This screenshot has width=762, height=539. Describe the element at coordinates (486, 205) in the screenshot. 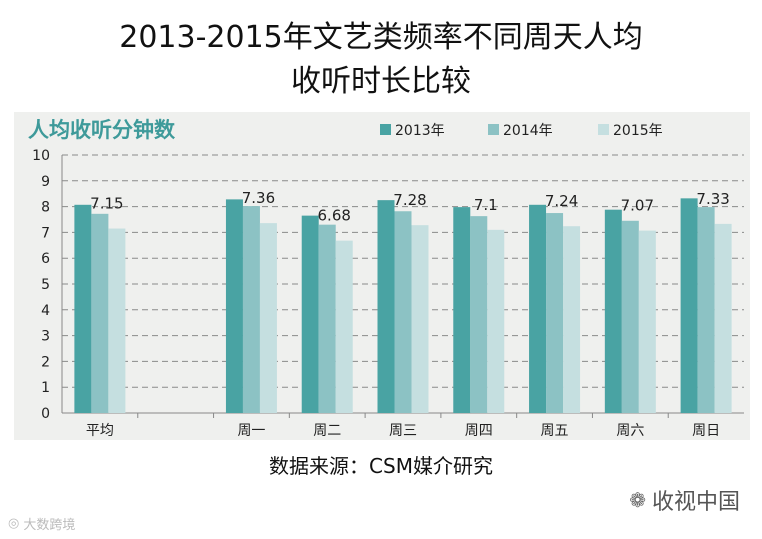

I see `data-label: 7.1` at that location.